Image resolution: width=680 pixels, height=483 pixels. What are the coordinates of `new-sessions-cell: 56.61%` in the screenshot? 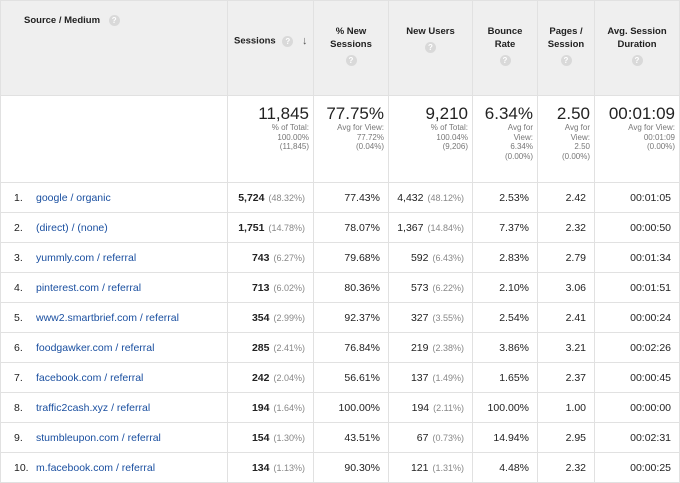 It's located at (351, 377).